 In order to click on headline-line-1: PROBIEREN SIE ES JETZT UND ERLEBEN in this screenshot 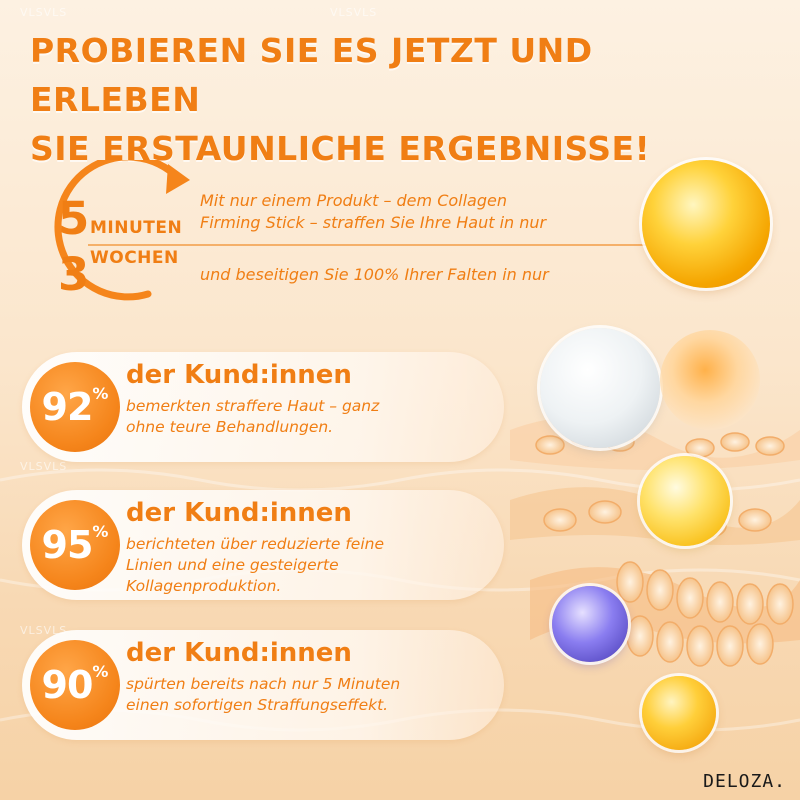, I will do `click(311, 75)`.